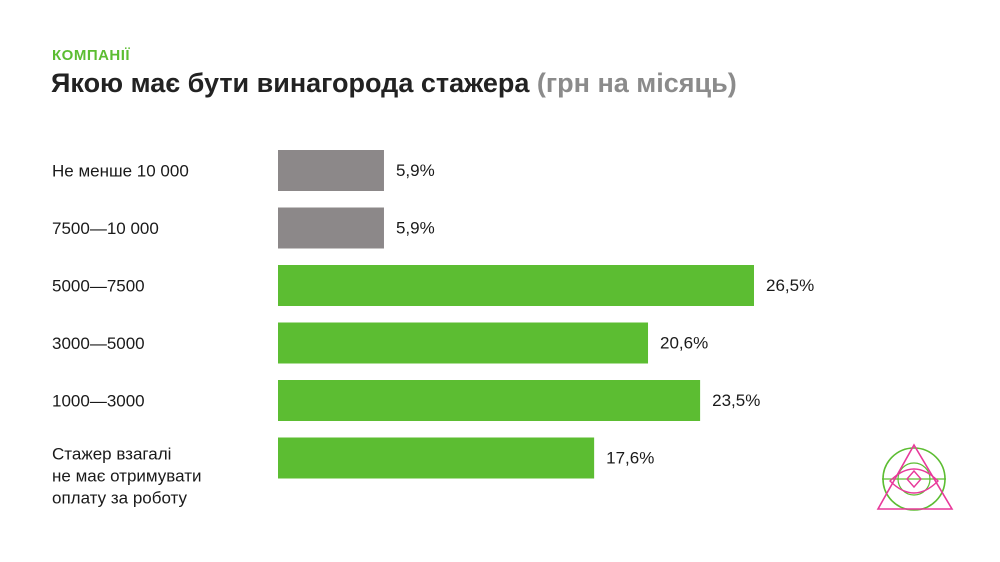 The width and height of the screenshot is (1000, 562). Describe the element at coordinates (98, 286) in the screenshot. I see `category-label: 5000—7500` at that location.